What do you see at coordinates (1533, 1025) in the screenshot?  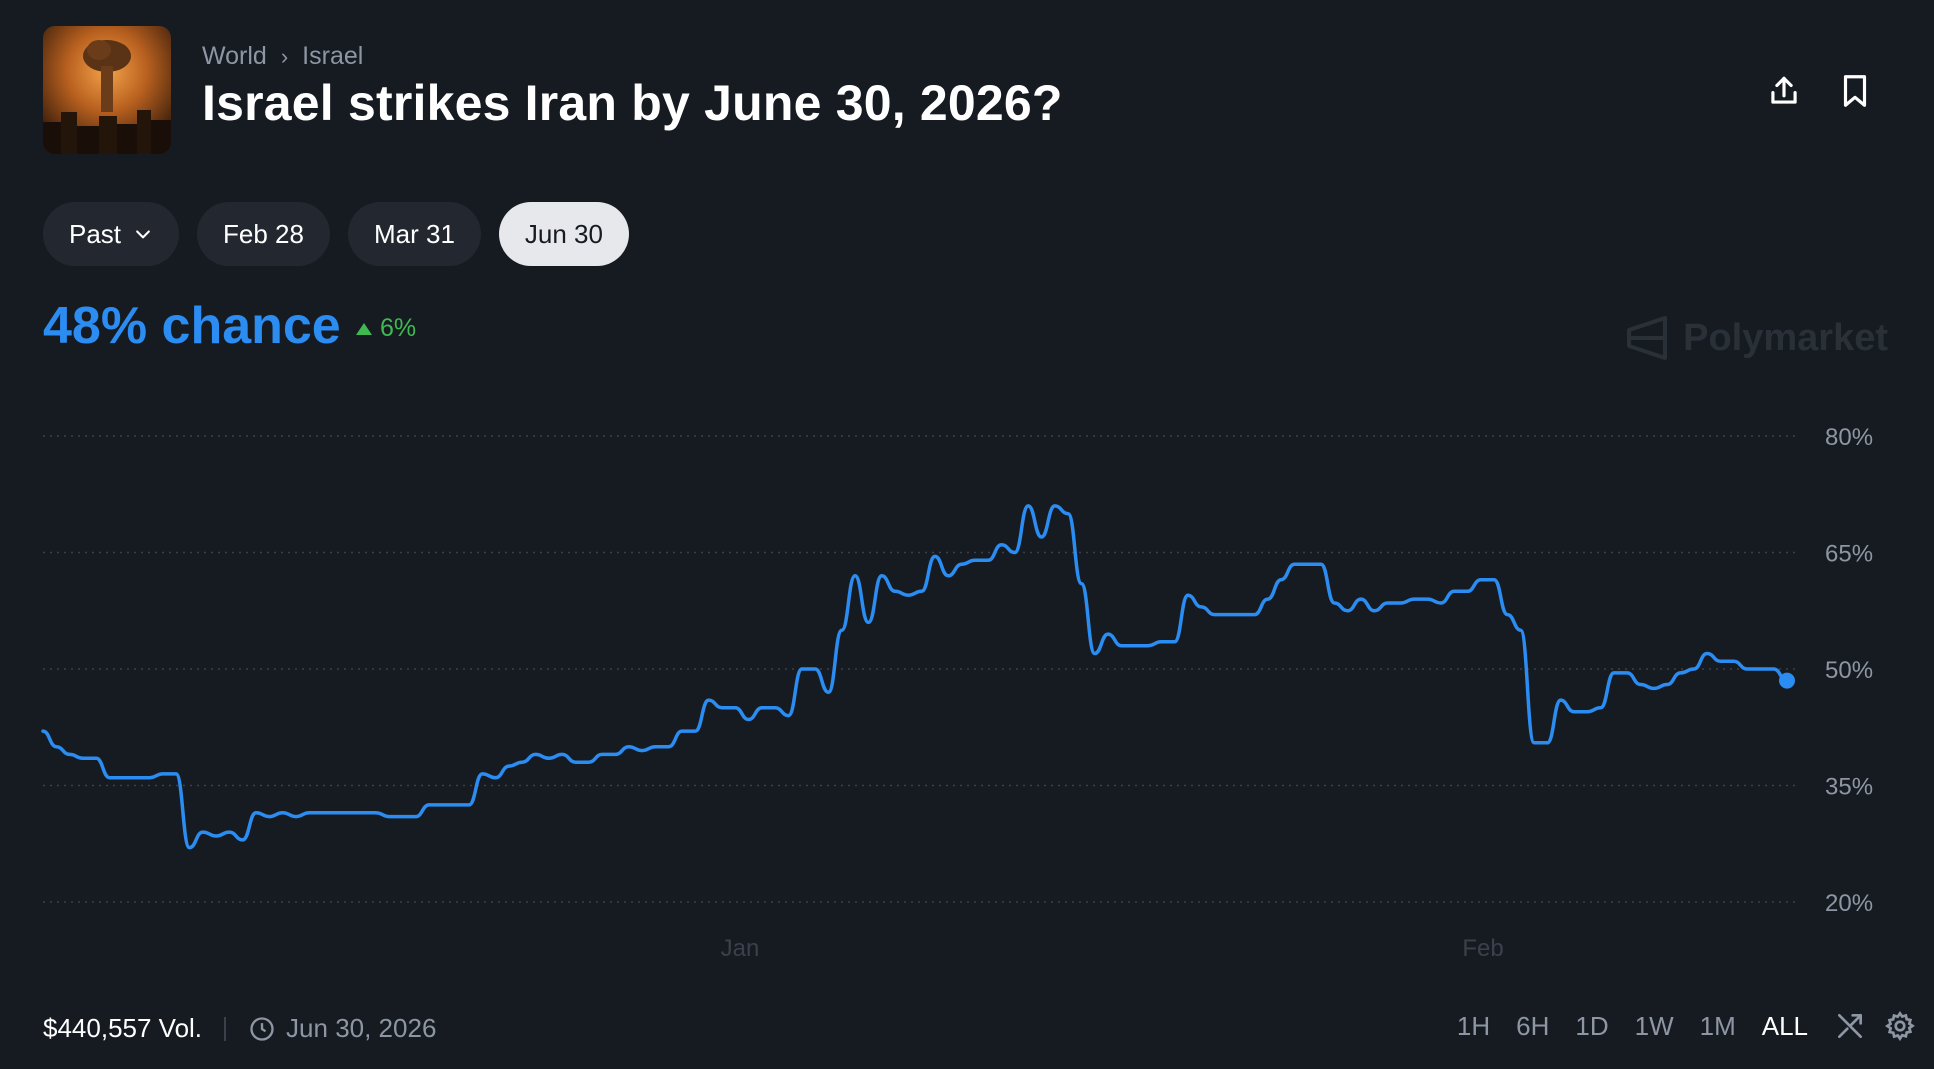 I see `range-6h: 6H` at bounding box center [1533, 1025].